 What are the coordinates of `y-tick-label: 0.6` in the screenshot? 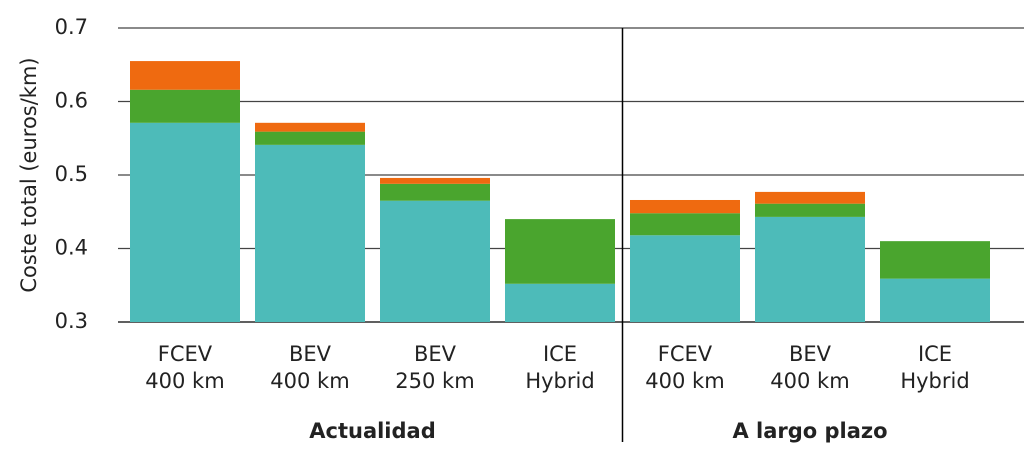 It's located at (71, 101).